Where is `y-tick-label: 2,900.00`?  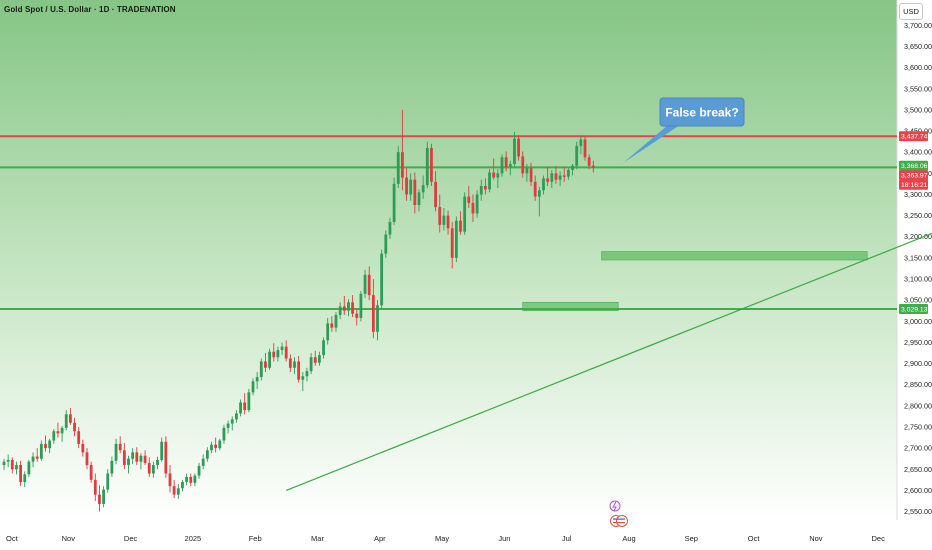
y-tick-label: 2,900.00 is located at coordinates (918, 363).